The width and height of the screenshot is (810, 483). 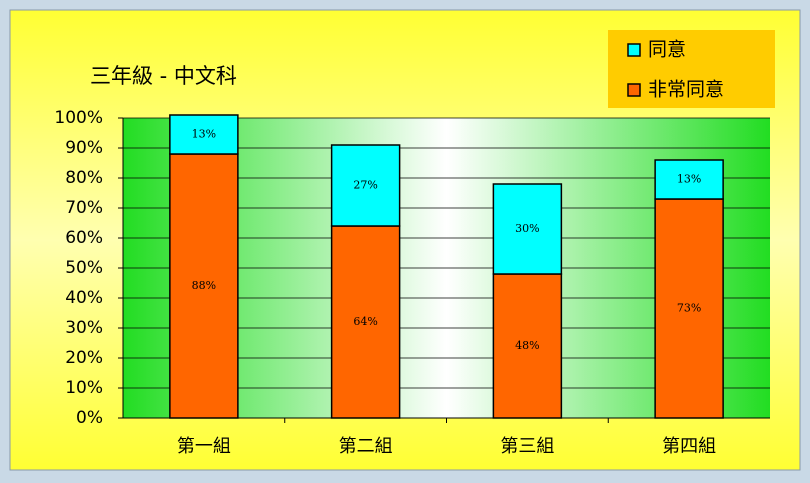 What do you see at coordinates (366, 446) in the screenshot?
I see `x-tick-label: 第二組` at bounding box center [366, 446].